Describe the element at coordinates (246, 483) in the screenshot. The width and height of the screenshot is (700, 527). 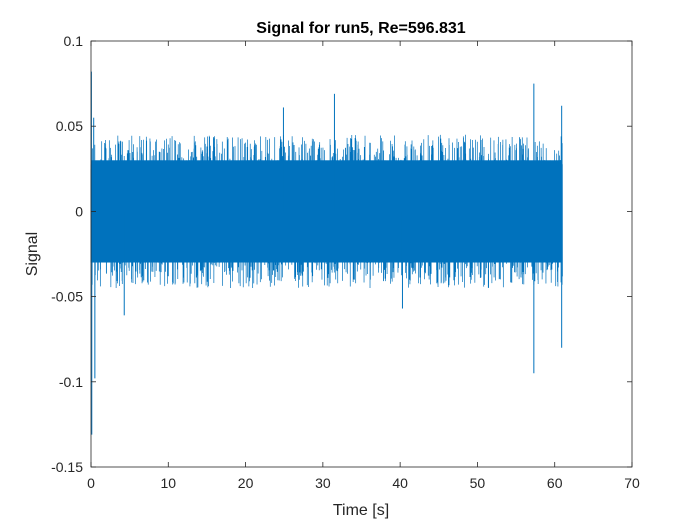
I see `x-tick-label: 20` at that location.